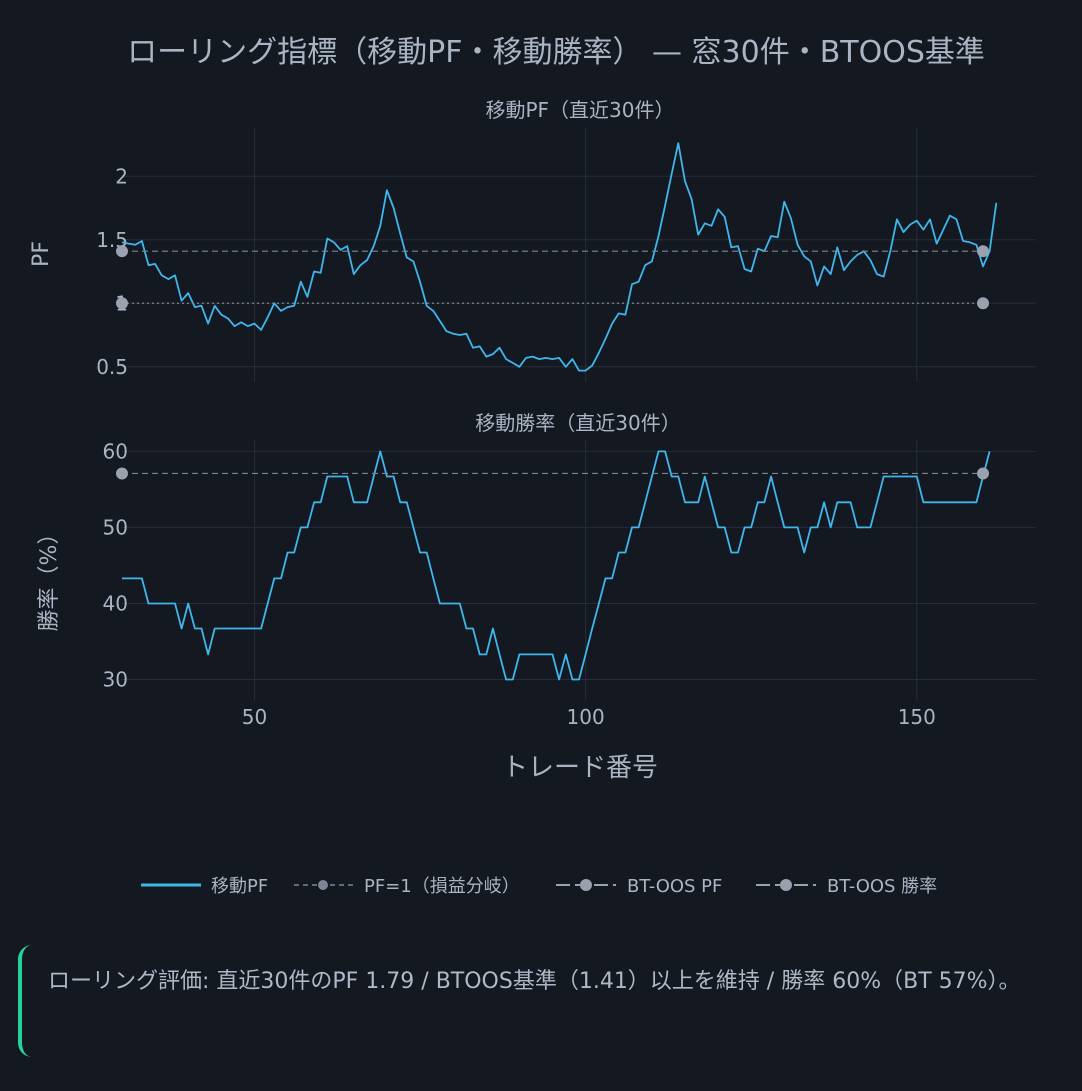  What do you see at coordinates (121, 176) in the screenshot?
I see `y-tick-label: 2` at bounding box center [121, 176].